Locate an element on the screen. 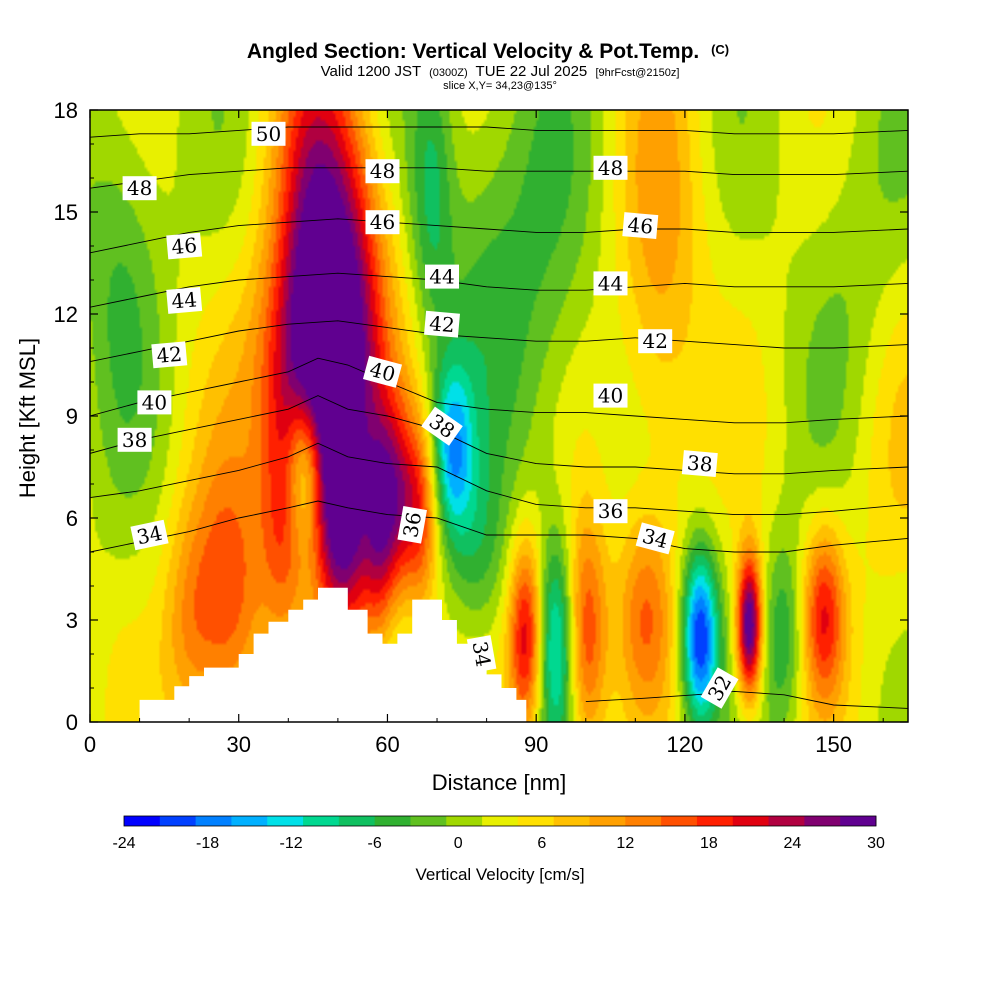 This screenshot has height=1000, width=1000. colorbar-tick-label: 12 is located at coordinates (625, 843).